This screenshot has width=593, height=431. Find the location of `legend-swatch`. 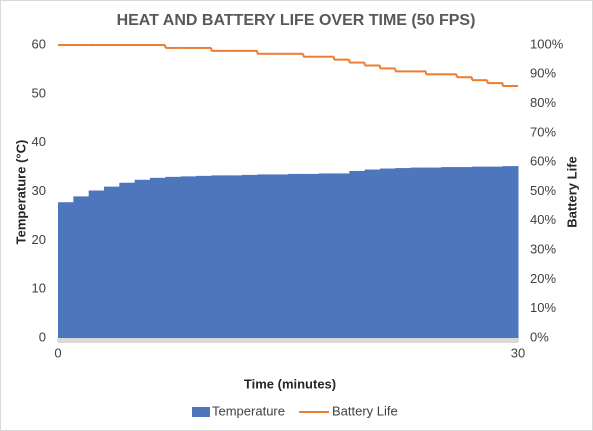

legend-swatch is located at coordinates (201, 412).